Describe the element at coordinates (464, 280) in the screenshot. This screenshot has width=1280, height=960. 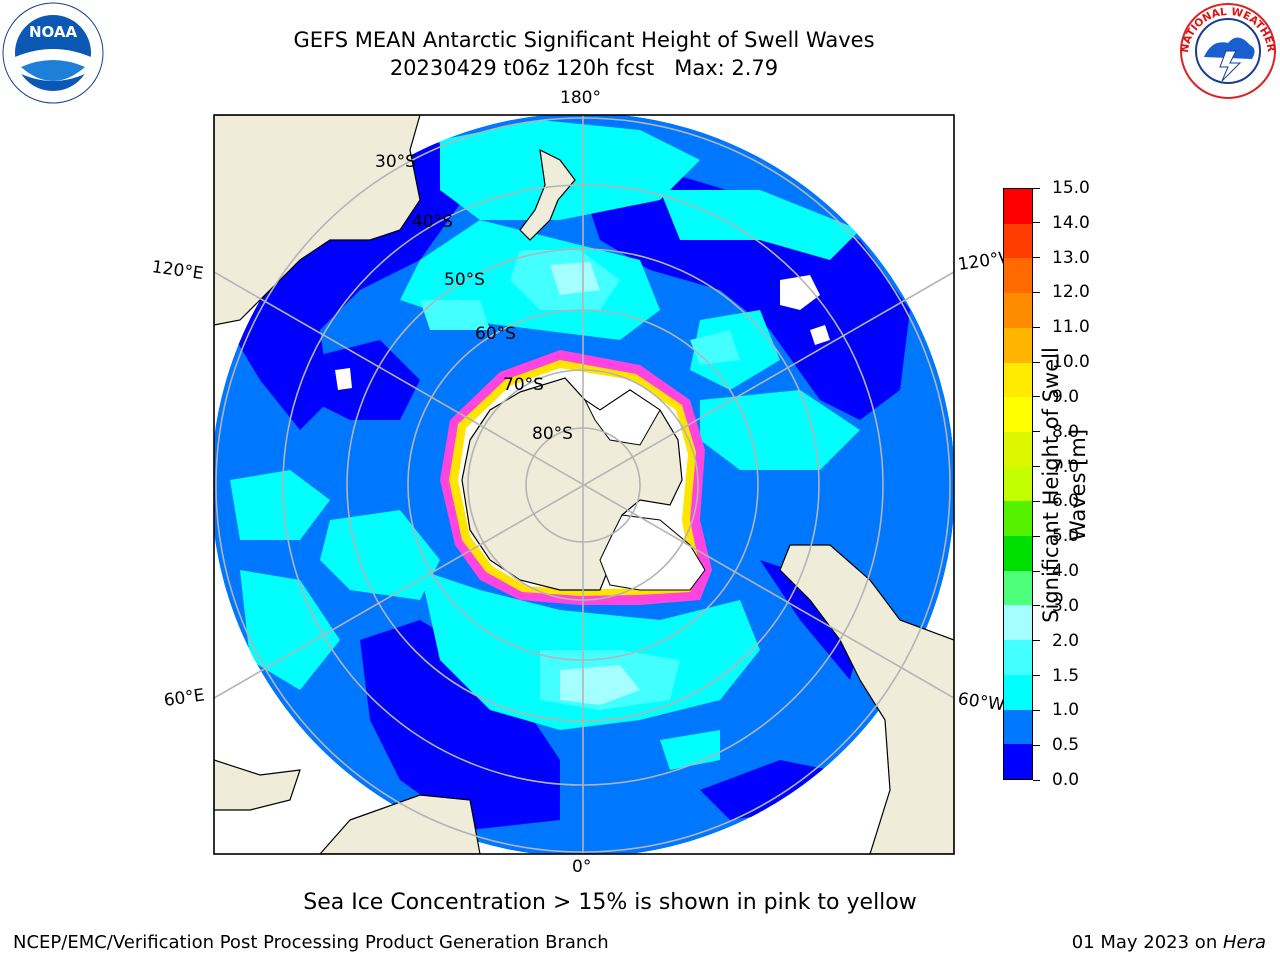
I see `lat-label-50S: 50°S` at that location.